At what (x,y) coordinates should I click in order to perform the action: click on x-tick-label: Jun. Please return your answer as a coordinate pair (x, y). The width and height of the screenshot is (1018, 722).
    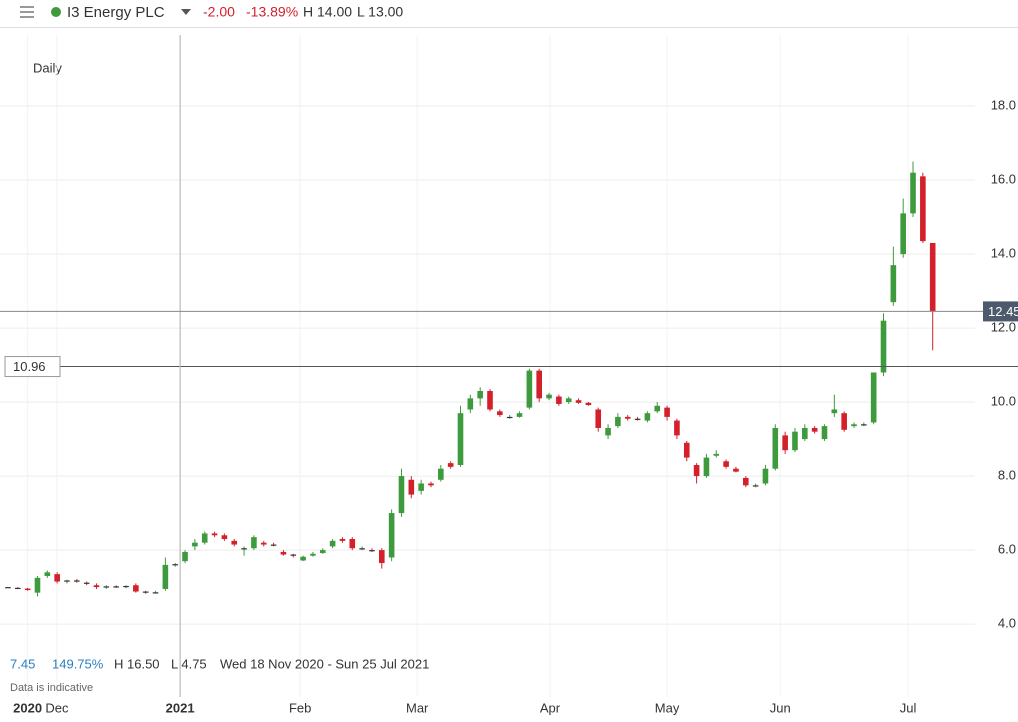
    Looking at the image, I should click on (780, 707).